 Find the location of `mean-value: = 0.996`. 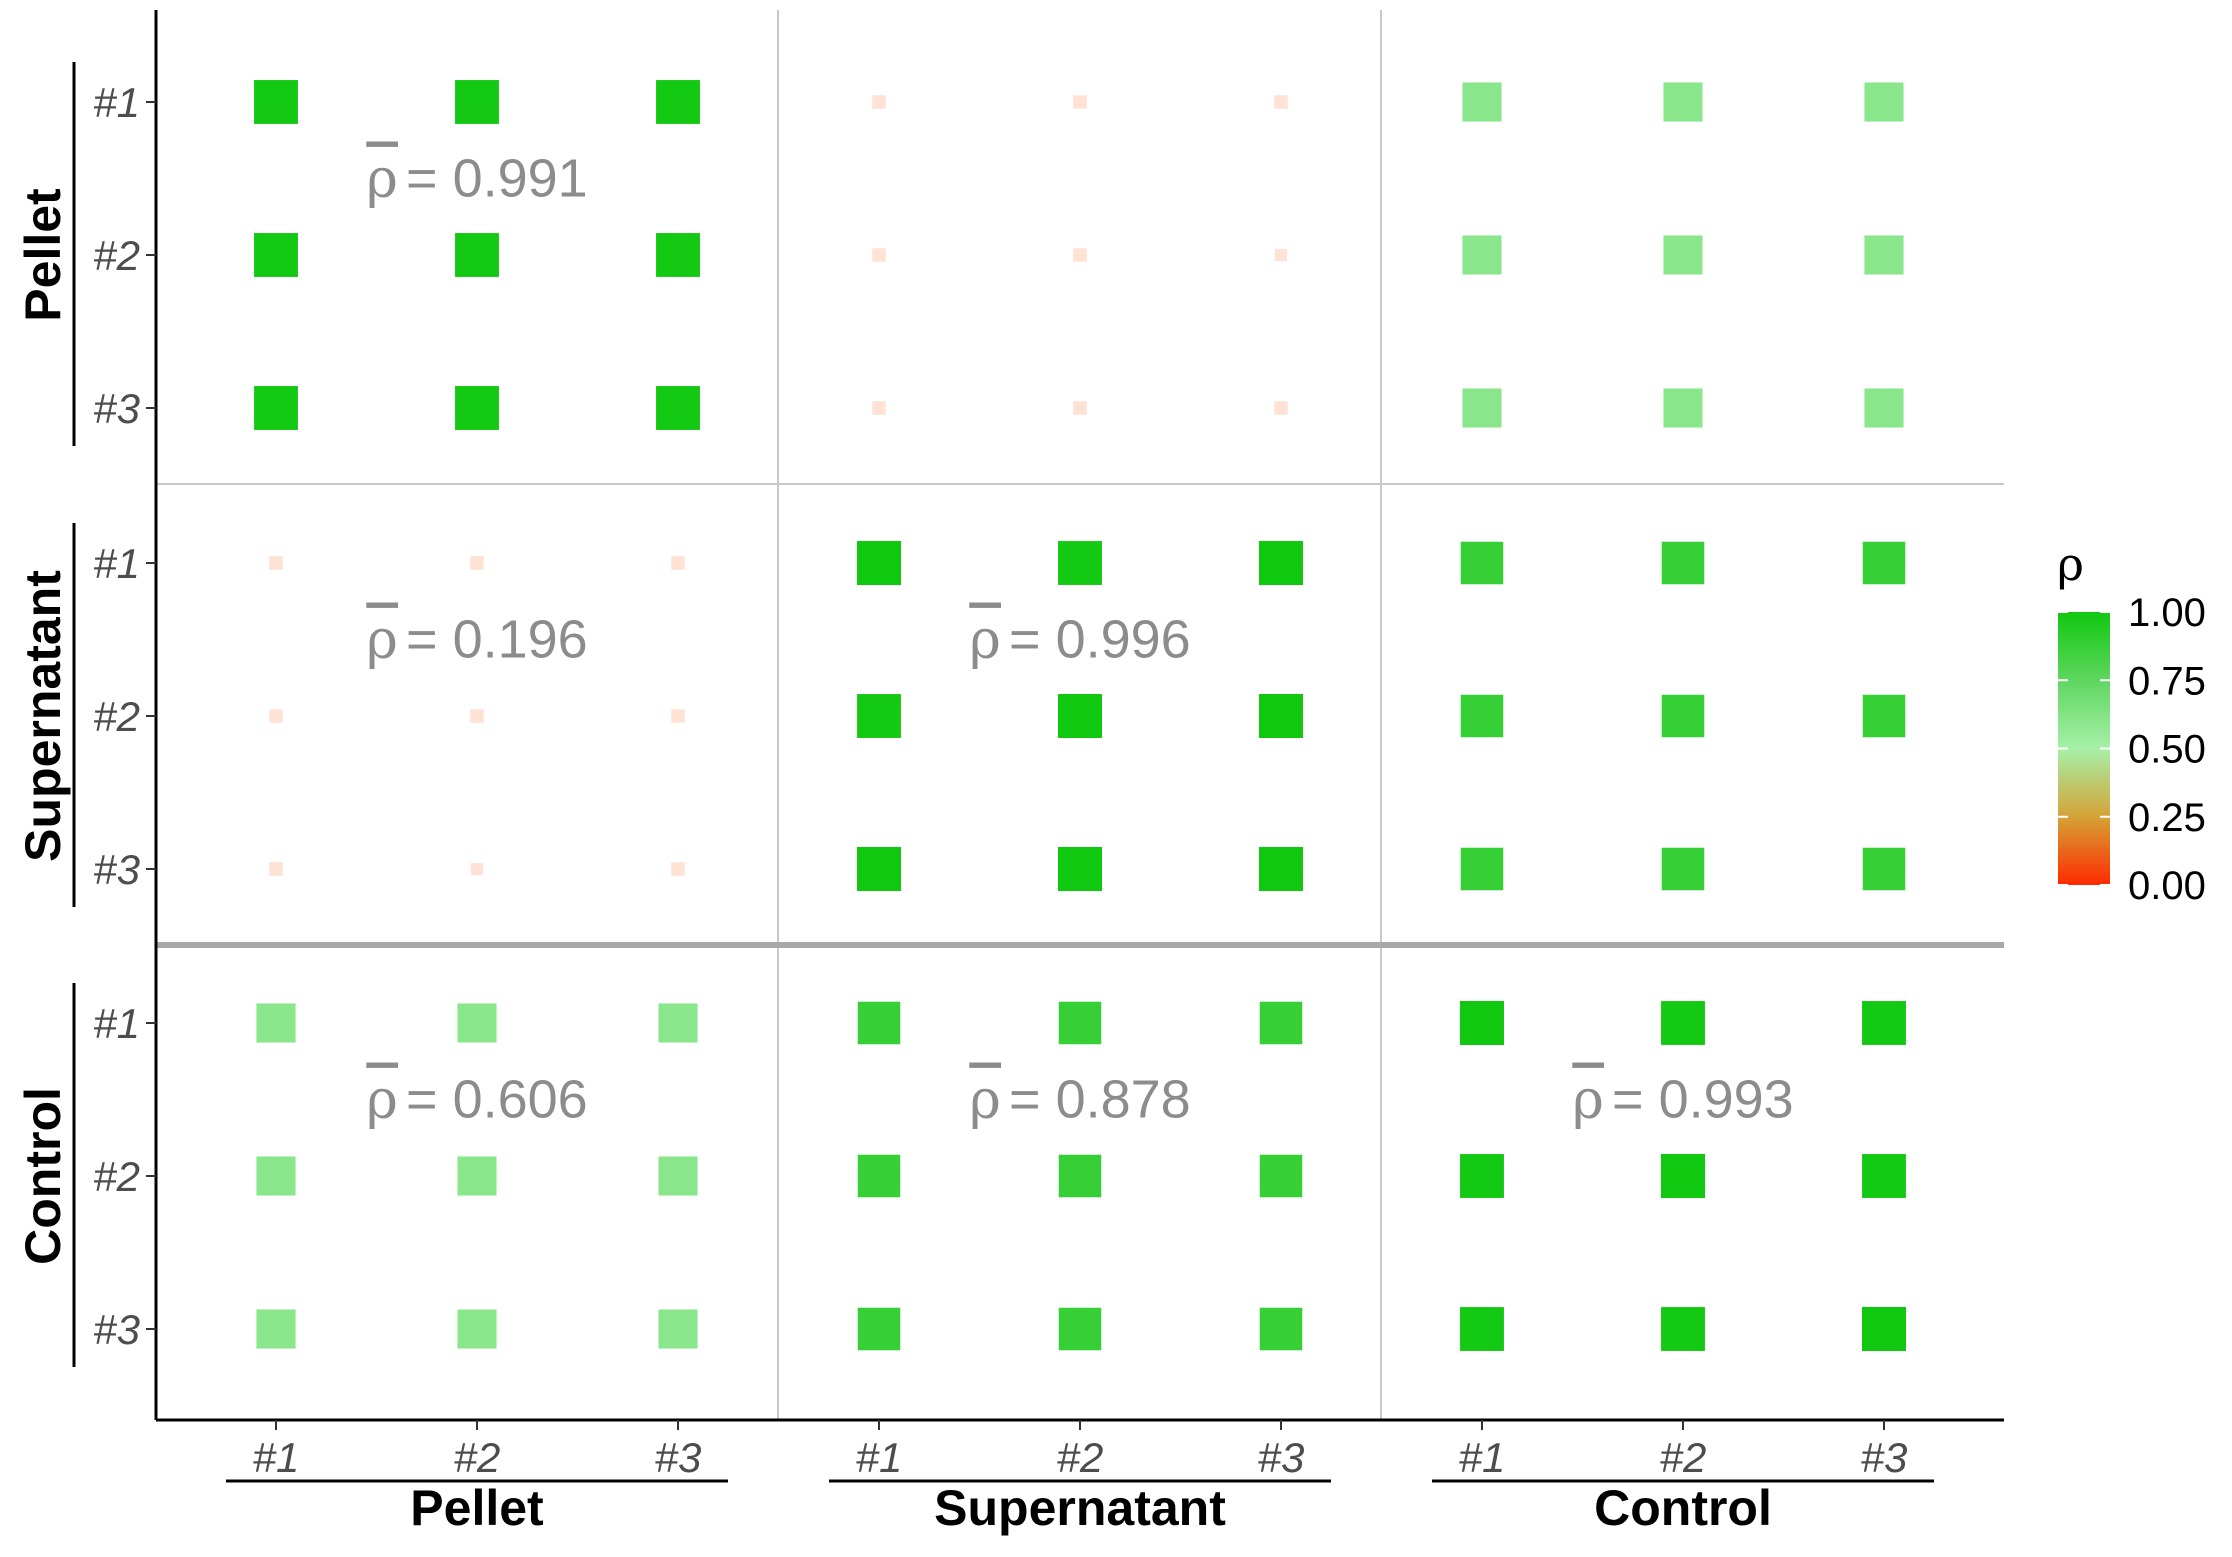

mean-value: = 0.996 is located at coordinates (1100, 640).